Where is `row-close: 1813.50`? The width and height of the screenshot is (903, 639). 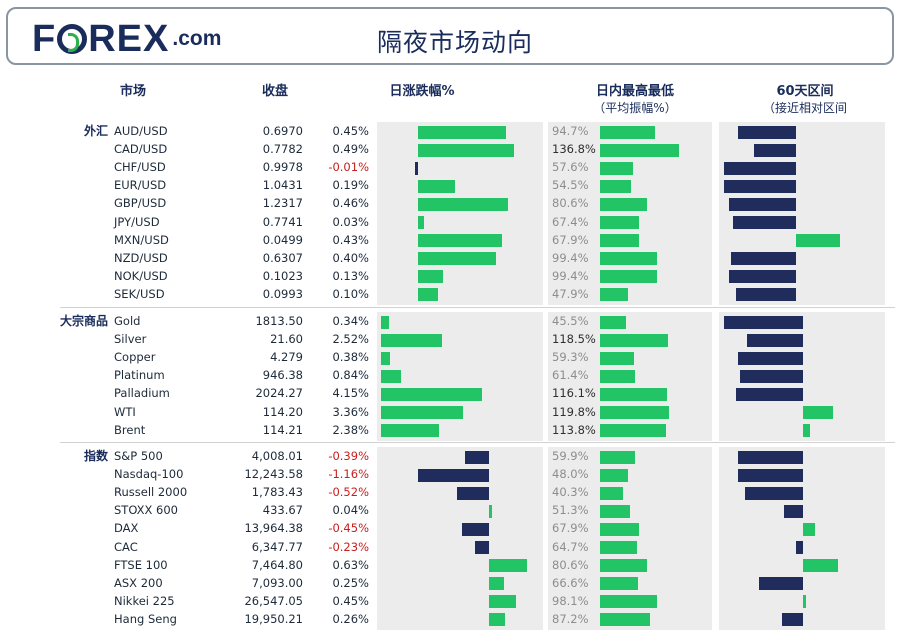 row-close: 1813.50 is located at coordinates (279, 321).